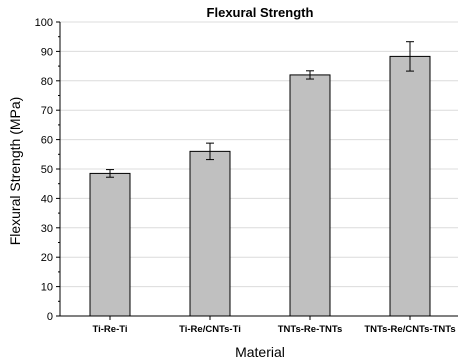 The width and height of the screenshot is (458, 363). I want to click on y-tick-label: 10, so click(47, 288).